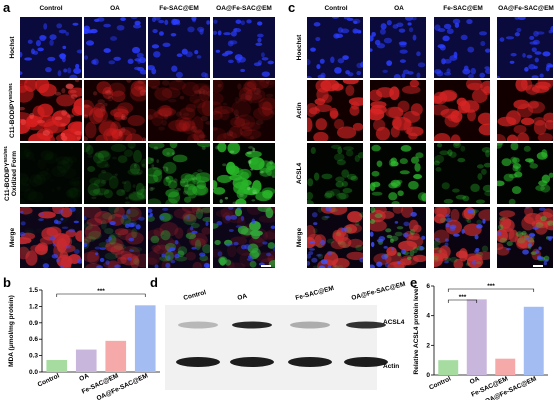 The height and width of the screenshot is (400, 554). Describe the element at coordinates (33, 323) in the screenshot. I see `y-tick-label: 0.9` at that location.